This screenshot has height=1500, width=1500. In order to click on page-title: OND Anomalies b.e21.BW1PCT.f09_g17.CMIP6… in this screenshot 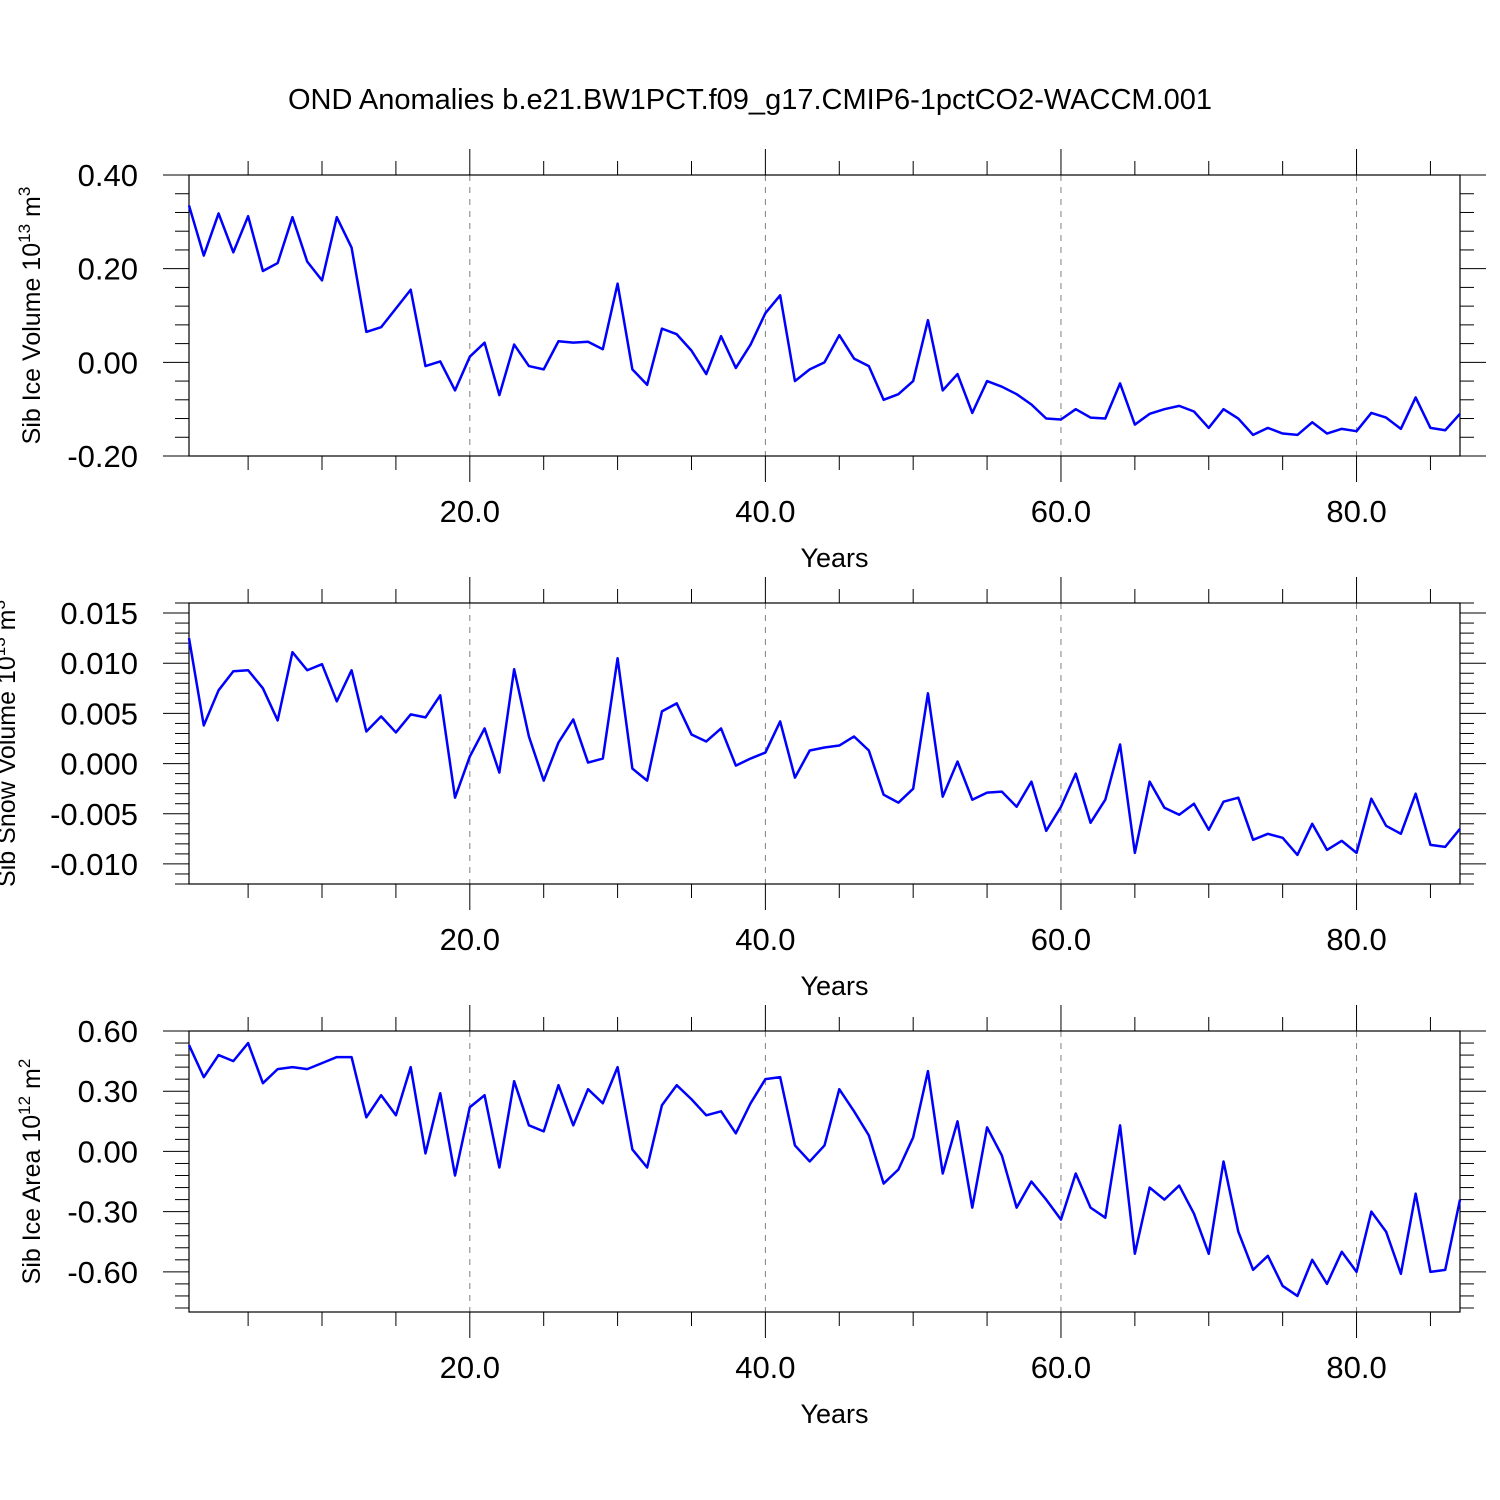, I will do `click(750, 100)`.